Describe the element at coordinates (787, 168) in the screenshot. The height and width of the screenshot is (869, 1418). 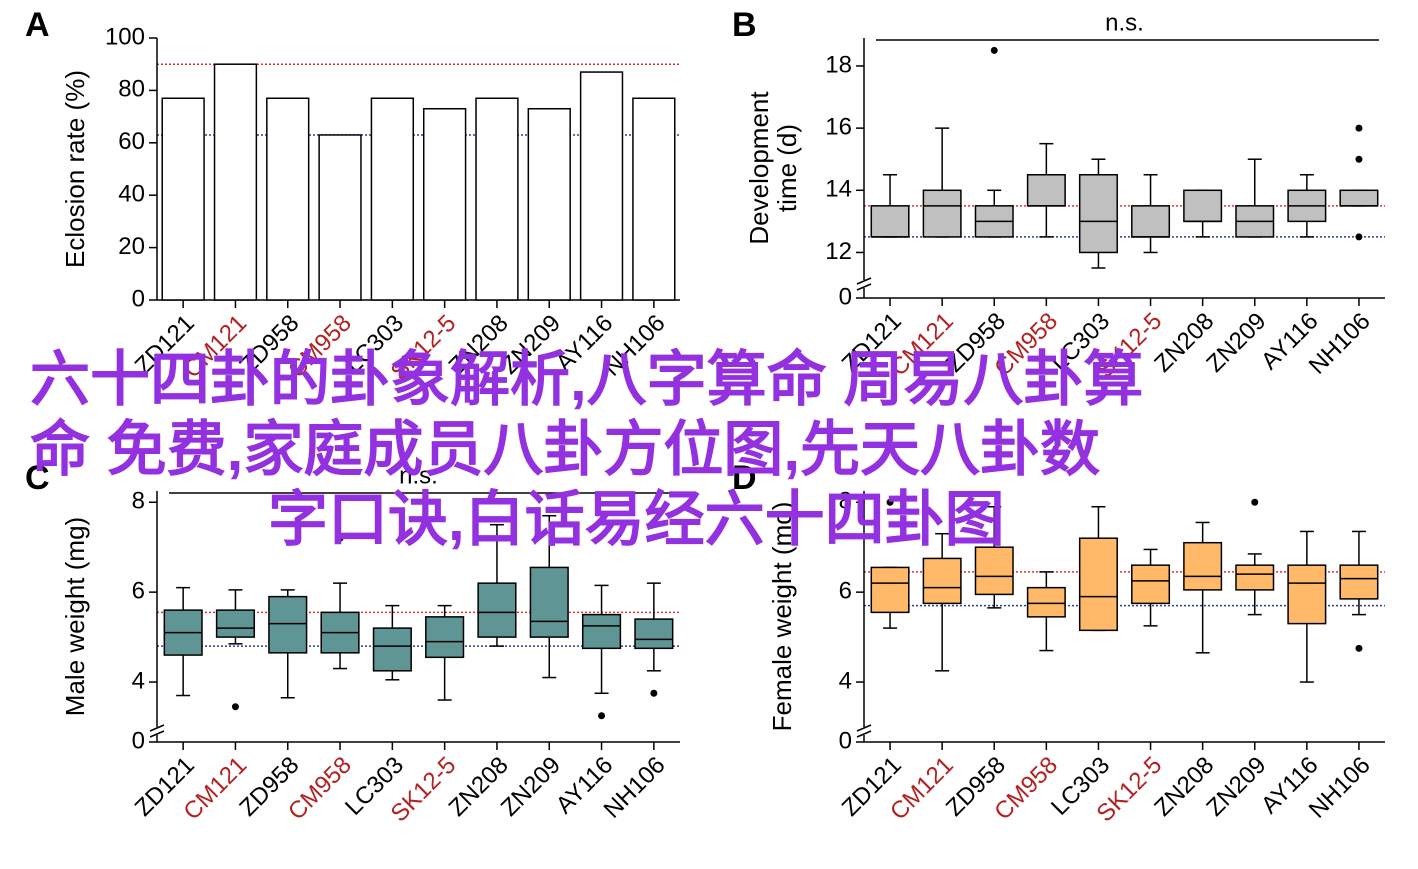
I see `y-axis-label: time (d)` at that location.